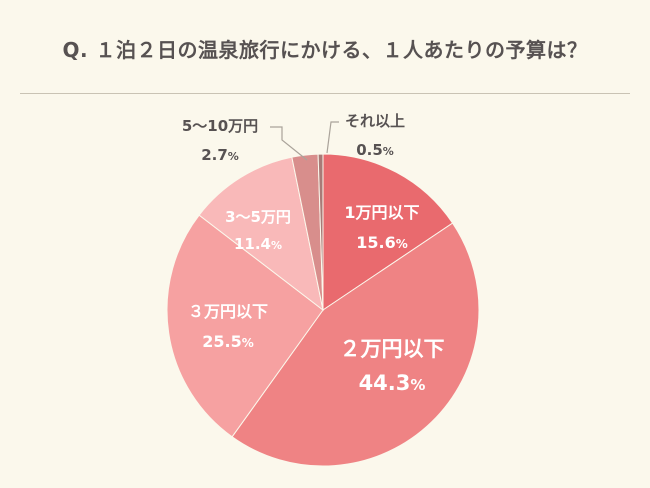 This screenshot has width=650, height=488. Describe the element at coordinates (375, 150) in the screenshot. I see `slice-value-label: 0.5%` at that location.